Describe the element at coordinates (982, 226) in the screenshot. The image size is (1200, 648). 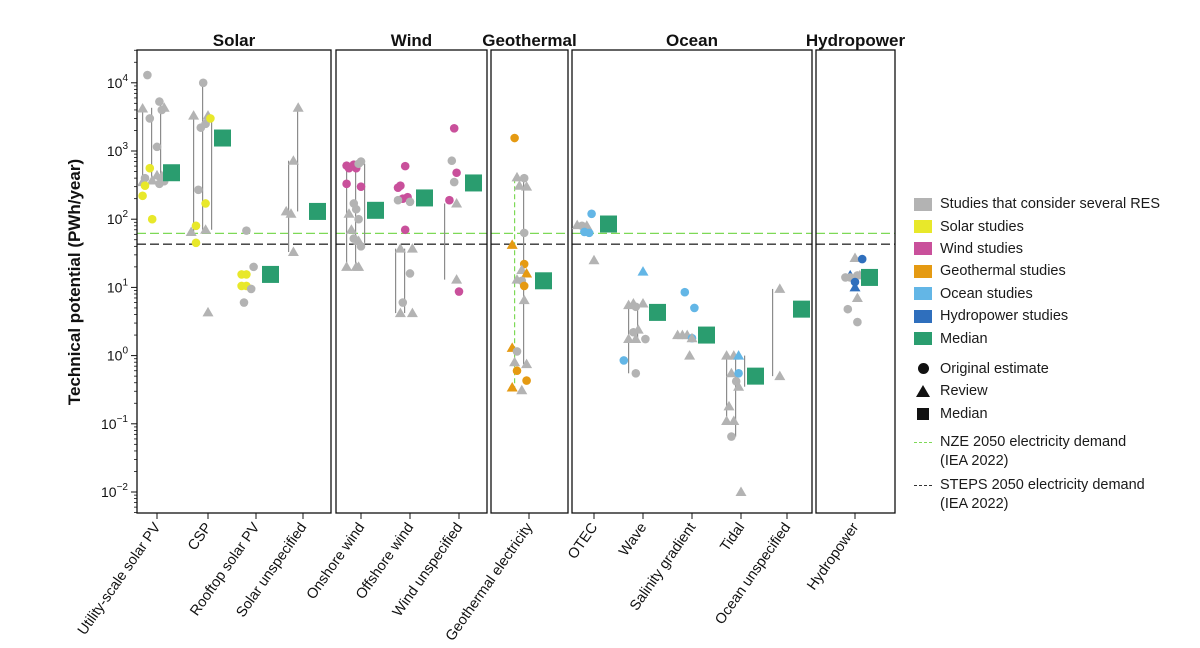
I see `legend-label: Solar studies` at that location.